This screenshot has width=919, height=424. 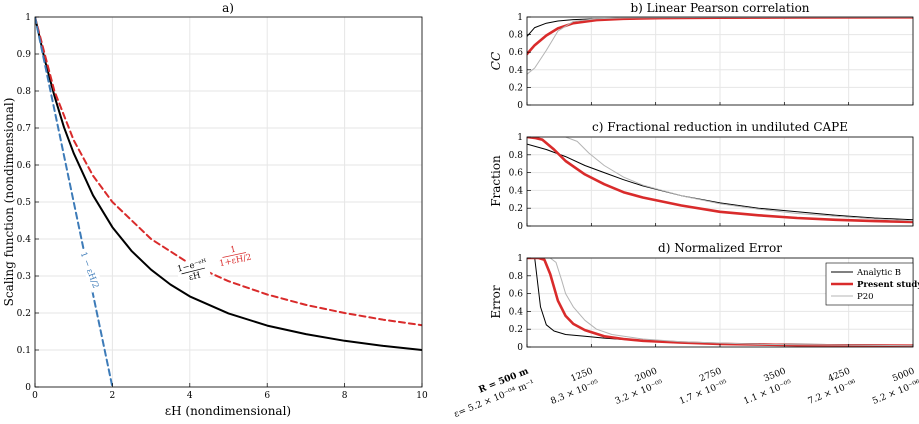 What do you see at coordinates (516, 53) in the screenshot?
I see `panel-b-ytick-label-0-6: 0.6` at bounding box center [516, 53].